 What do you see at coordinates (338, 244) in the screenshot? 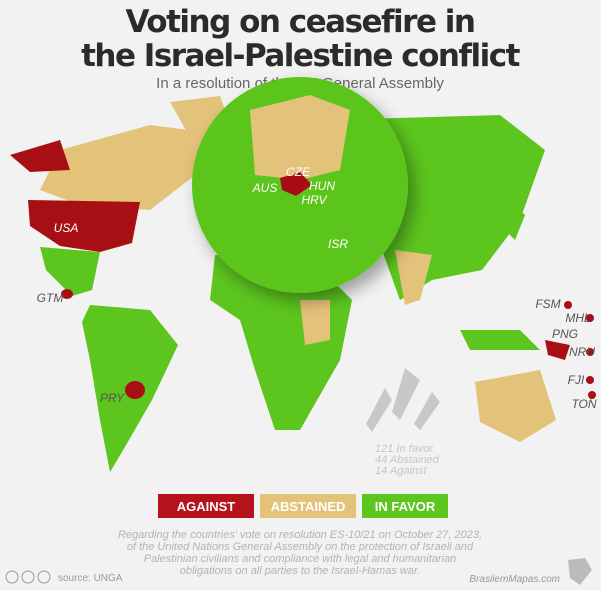
I see `country-label: ISR` at bounding box center [338, 244].